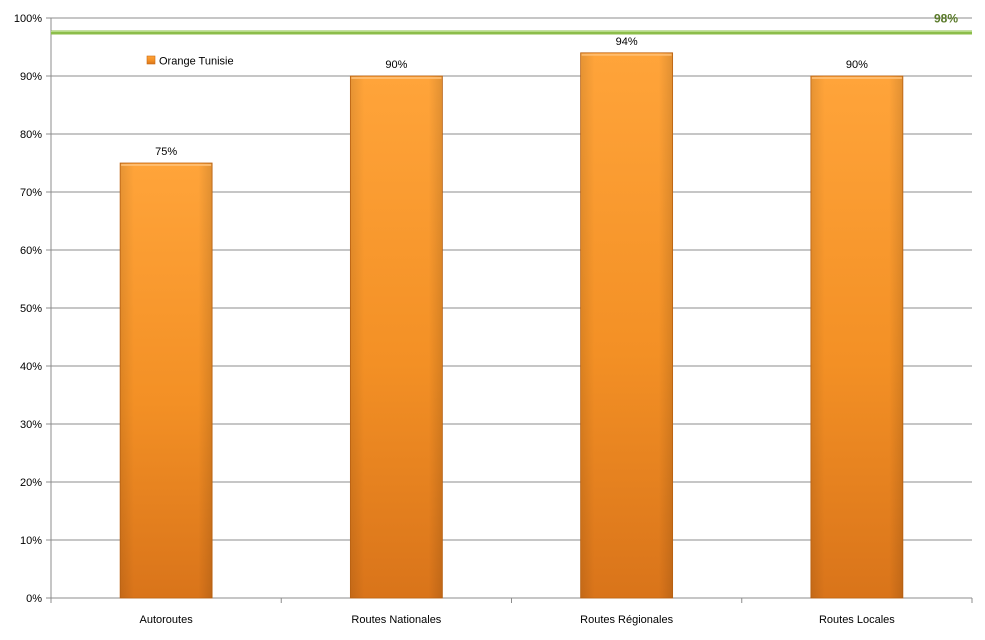  What do you see at coordinates (31, 367) in the screenshot?
I see `y-tick-label: 40%` at bounding box center [31, 367].